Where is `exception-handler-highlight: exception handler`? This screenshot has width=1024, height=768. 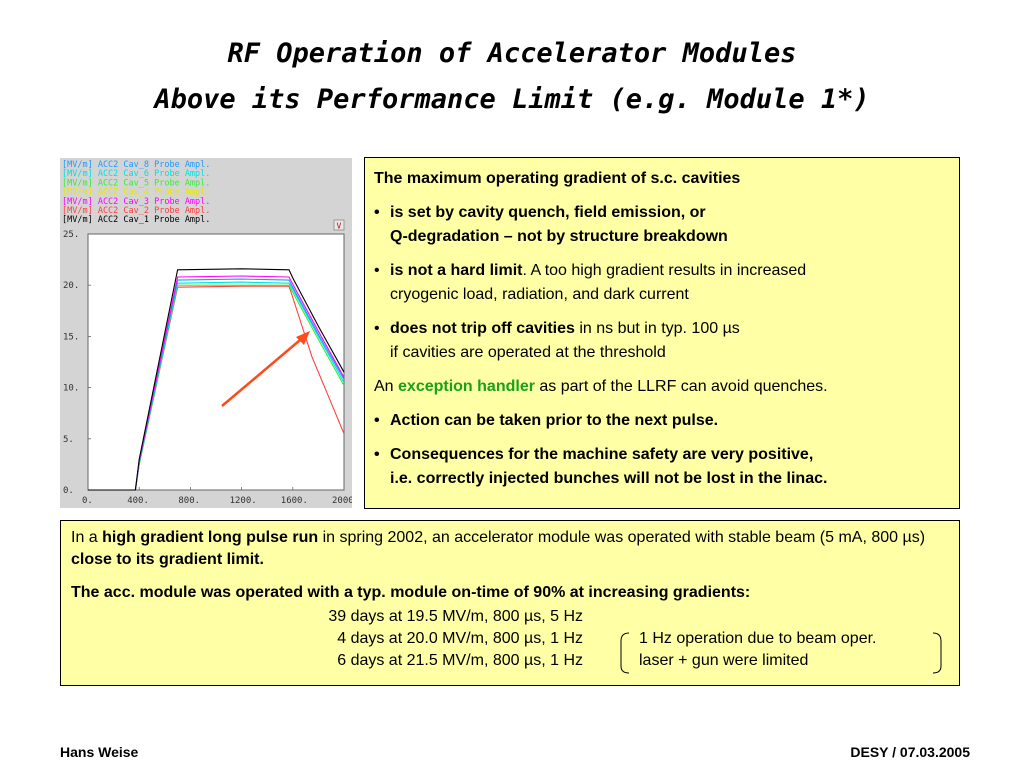
exception-handler-highlight: exception handler is located at coordinates (466, 386).